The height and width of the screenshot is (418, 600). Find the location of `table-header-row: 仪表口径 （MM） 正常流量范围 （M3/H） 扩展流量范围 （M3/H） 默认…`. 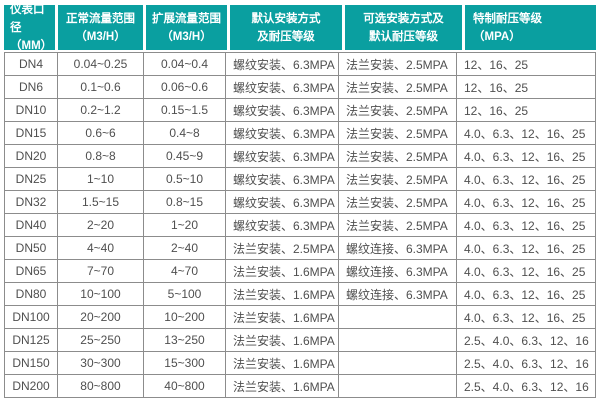

table-header-row: 仪表口径 （MM） 正常流量范围 （M3/H） 扩展流量范围 （M3/H） 默认… is located at coordinates (300, 27).